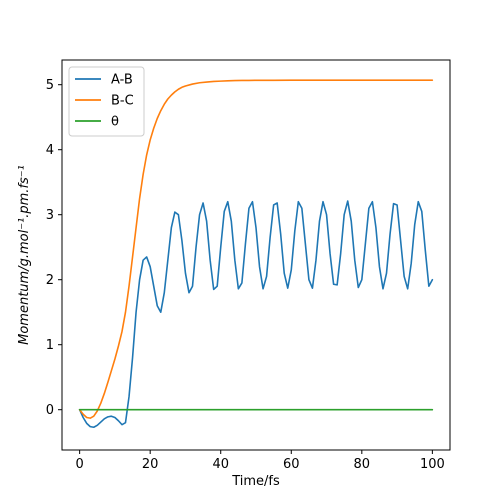 This screenshot has width=500, height=500. Describe the element at coordinates (220, 464) in the screenshot. I see `x-tick-label: 40` at that location.